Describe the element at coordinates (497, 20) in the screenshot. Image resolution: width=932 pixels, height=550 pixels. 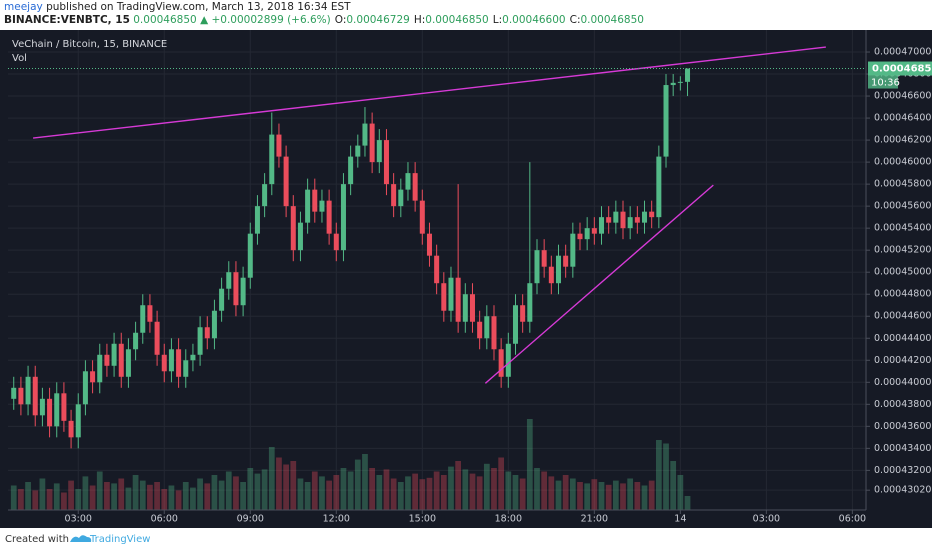
I see `quote-label: L:` at that location.